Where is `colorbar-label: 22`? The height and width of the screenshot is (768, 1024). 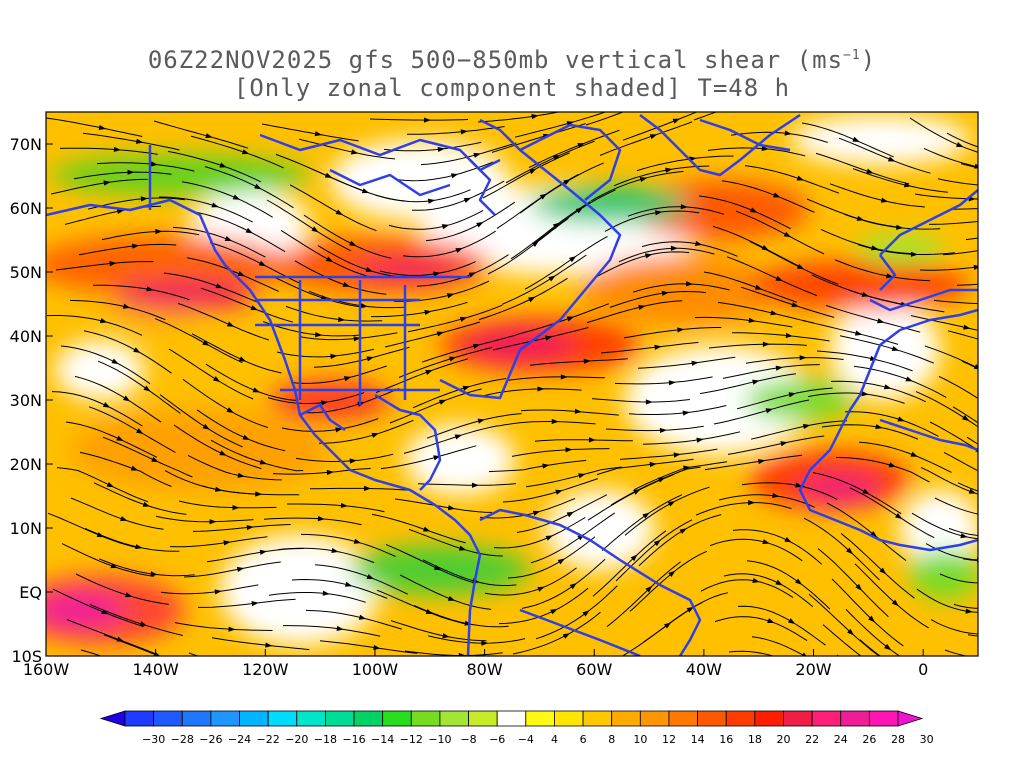 colorbar-label: 22 is located at coordinates (812, 739).